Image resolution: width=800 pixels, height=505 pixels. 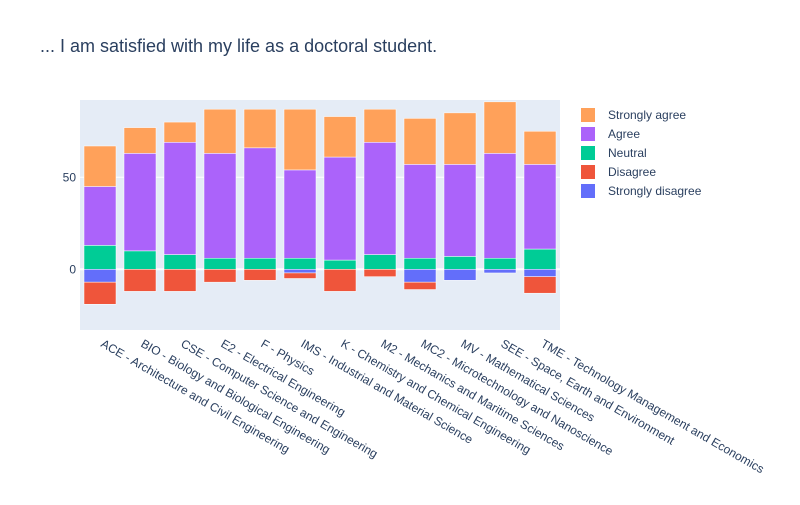 What do you see at coordinates (320, 223) in the screenshot?
I see `grid-lines` at bounding box center [320, 223].